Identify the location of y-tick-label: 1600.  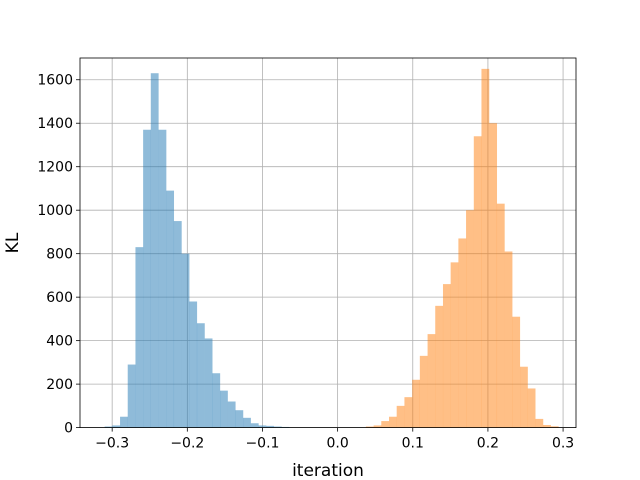
(55, 81).